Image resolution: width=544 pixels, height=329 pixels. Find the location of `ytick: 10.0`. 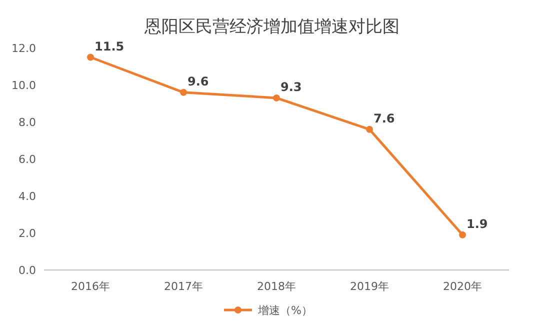

ytick: 10.0 is located at coordinates (24, 85).